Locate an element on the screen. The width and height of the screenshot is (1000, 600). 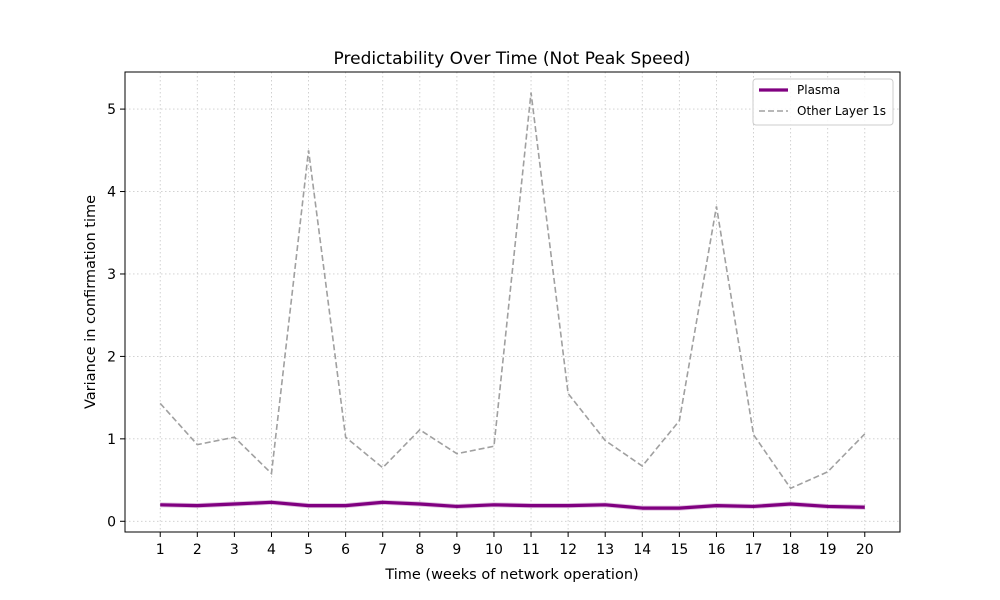
y-tick-label: 1 is located at coordinates (111, 440).